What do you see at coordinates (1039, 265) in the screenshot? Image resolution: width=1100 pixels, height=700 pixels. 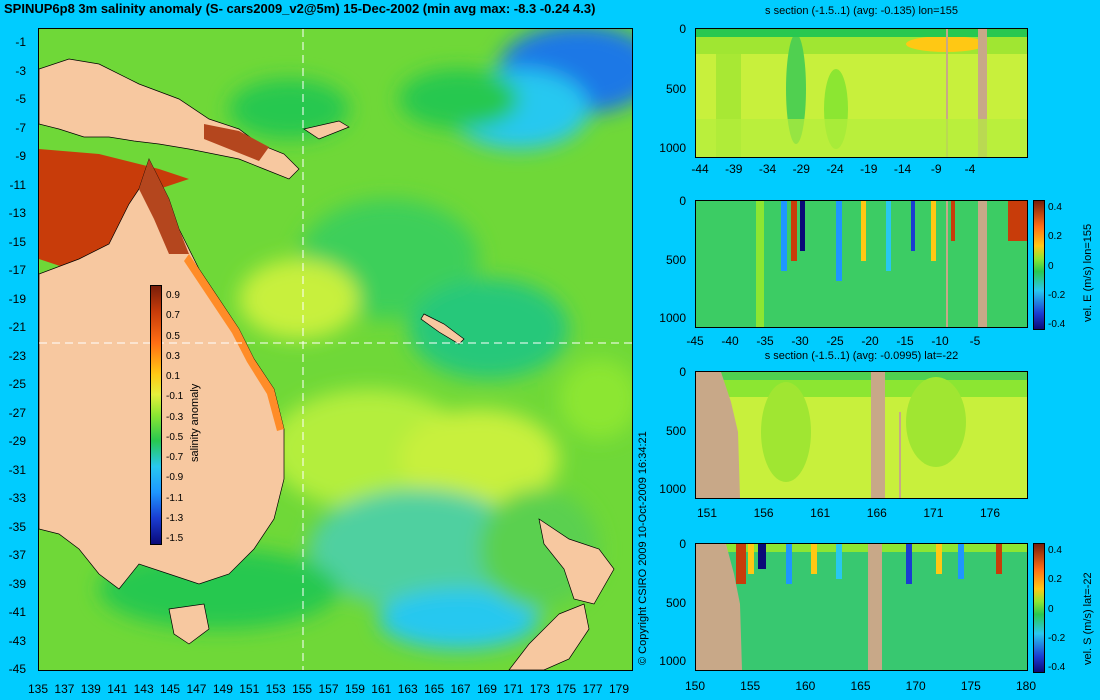 I see `panel2-colorbar` at bounding box center [1039, 265].